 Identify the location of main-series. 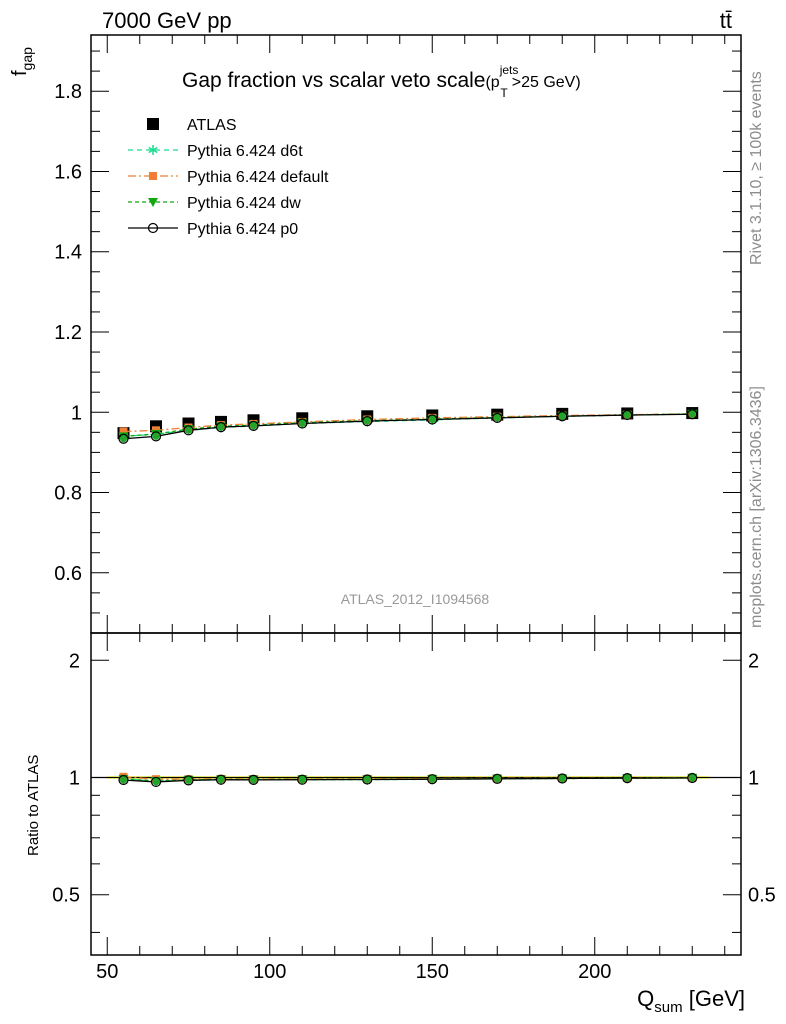
(408, 425).